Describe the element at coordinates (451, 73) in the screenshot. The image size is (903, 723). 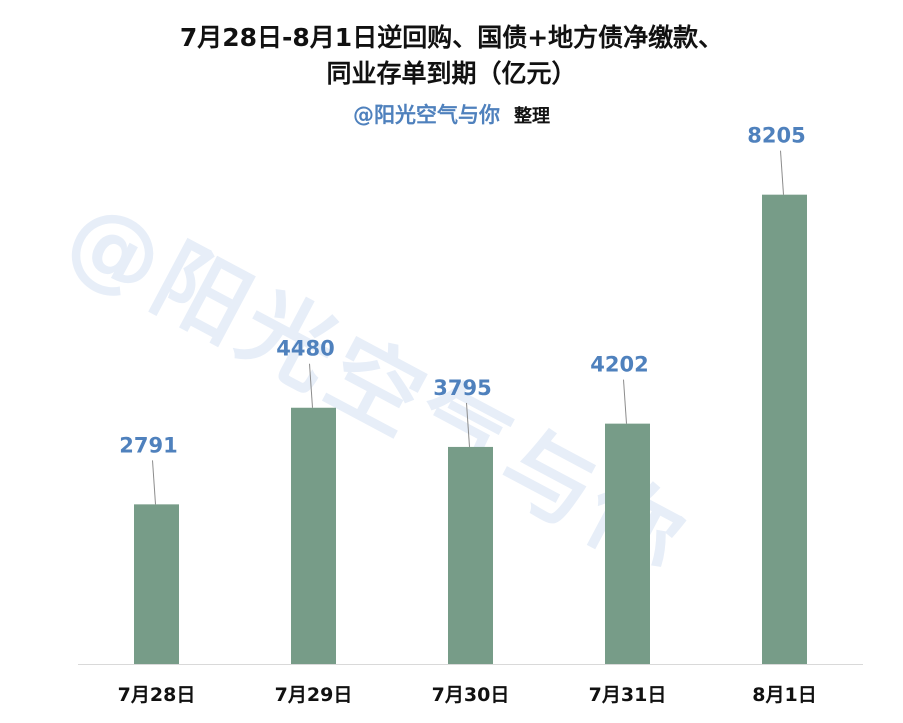
I see `chart-title-line-2: 同业存单到期（亿元）` at that location.